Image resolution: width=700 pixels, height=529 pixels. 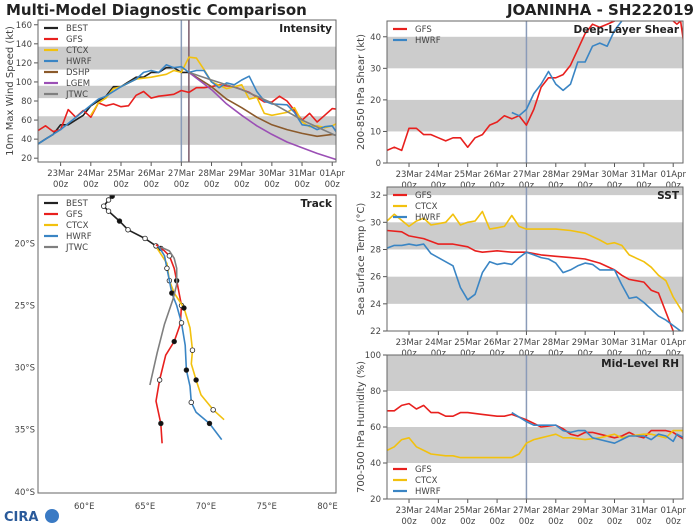 I want to click on series-line-dshp, so click(x=262, y=104).